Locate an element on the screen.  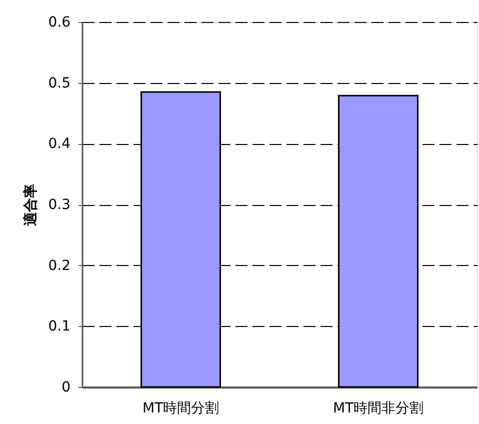
y-tick-label: 0 is located at coordinates (66, 388).